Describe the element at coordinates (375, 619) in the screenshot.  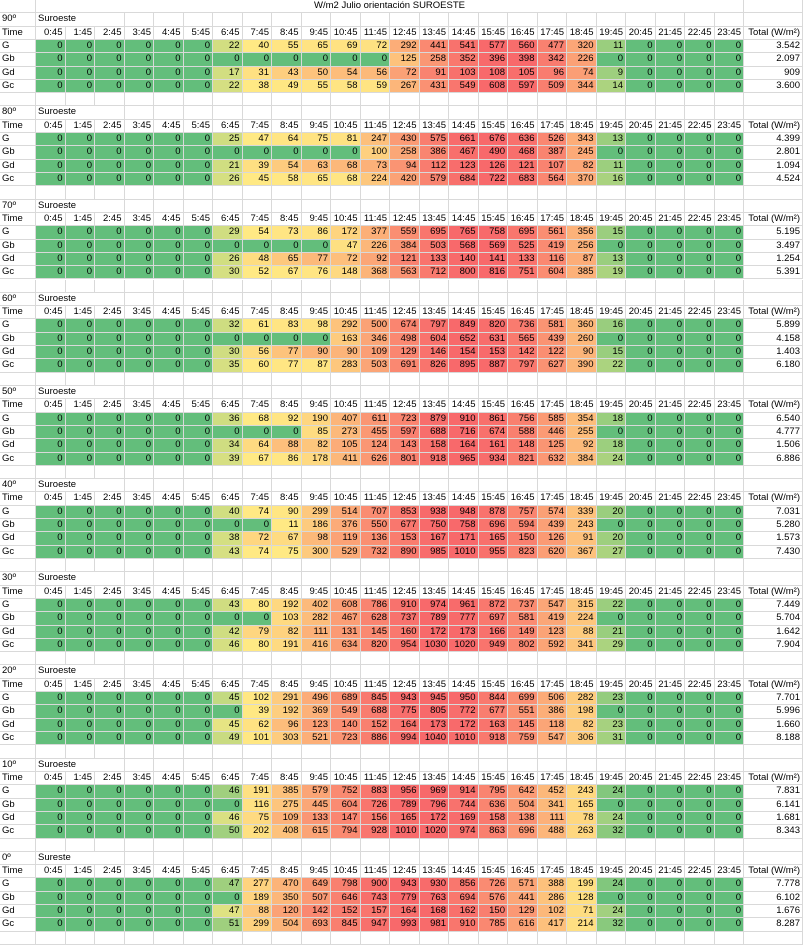
I see `value-cell: 628` at that location.